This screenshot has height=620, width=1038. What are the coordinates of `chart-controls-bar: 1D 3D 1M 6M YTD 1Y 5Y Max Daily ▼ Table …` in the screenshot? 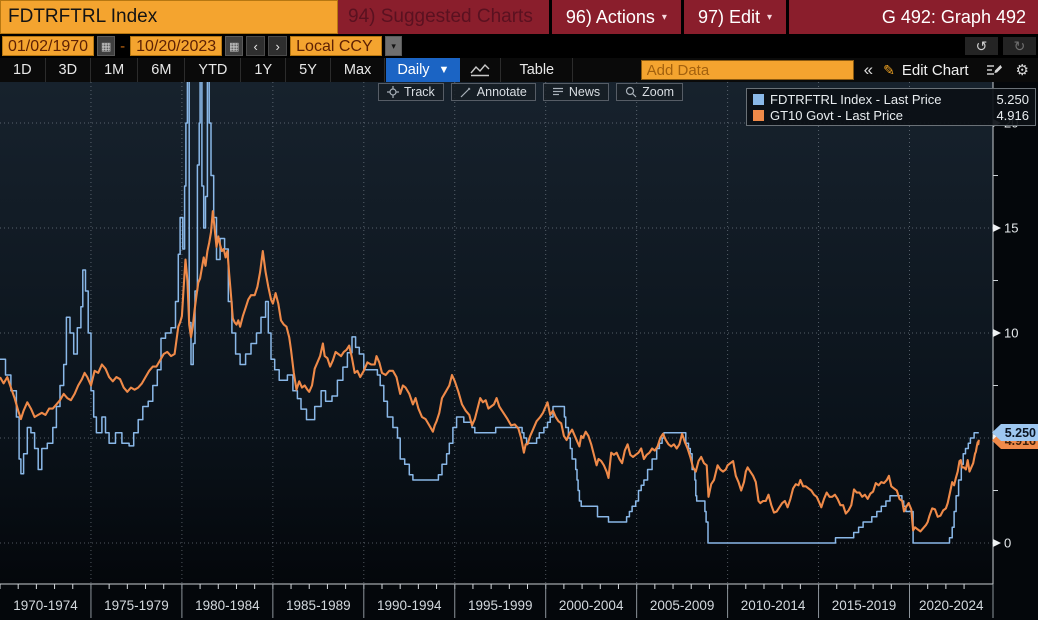 It's located at (519, 70).